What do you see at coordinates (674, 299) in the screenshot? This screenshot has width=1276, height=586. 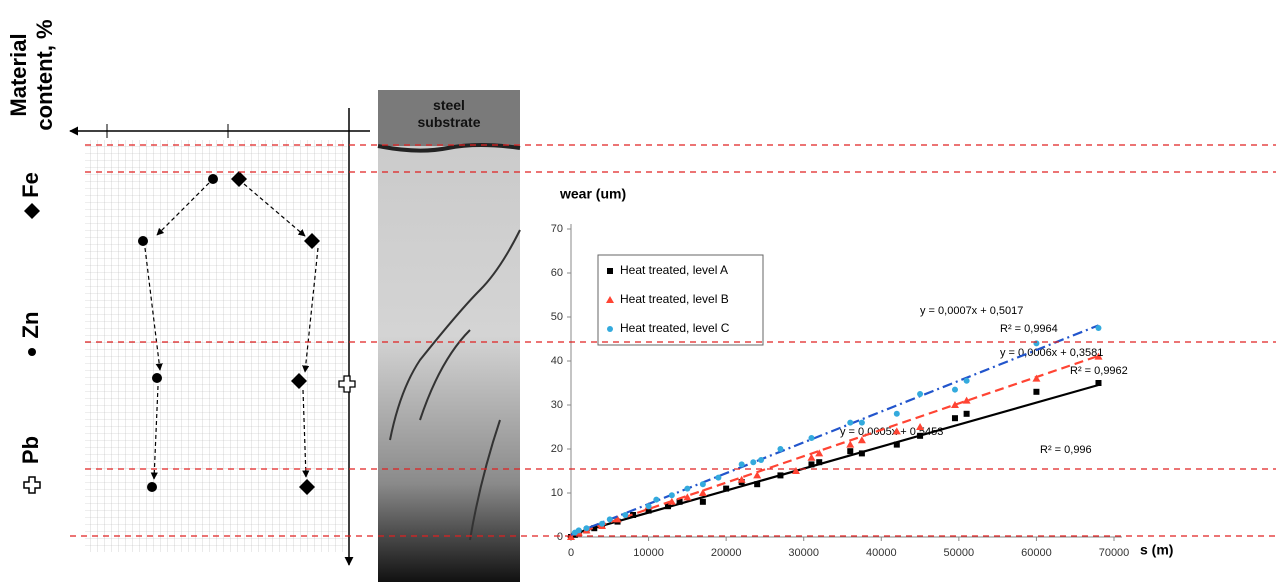 I see `legend-label: Heat treated, level B` at bounding box center [674, 299].